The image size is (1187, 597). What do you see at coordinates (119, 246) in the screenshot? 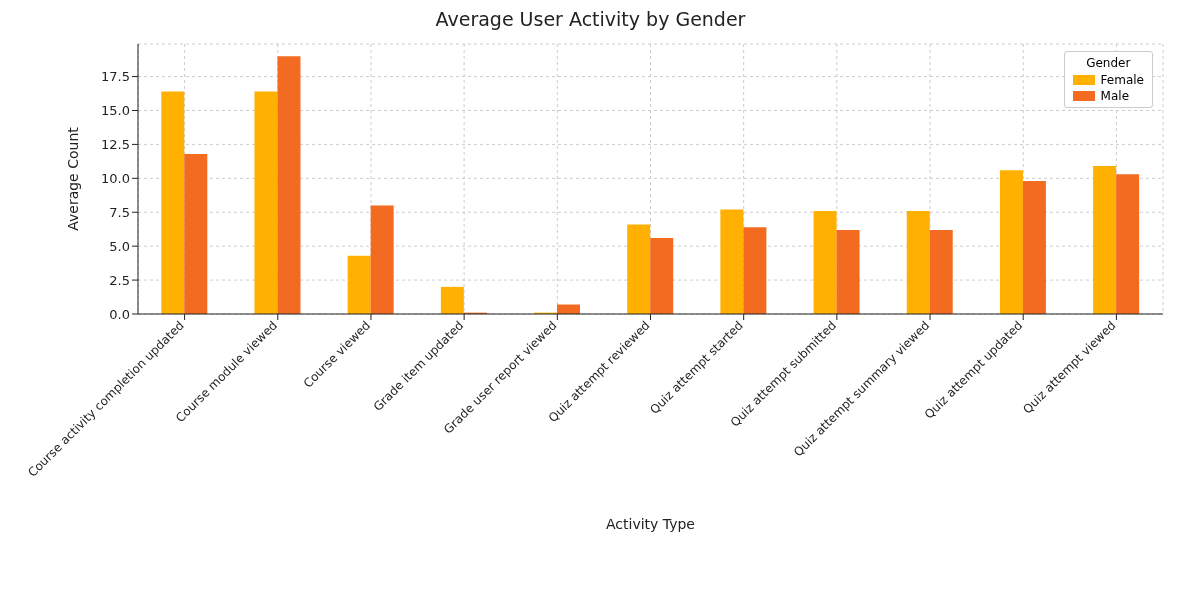
I see `y-tick-label: 5.0` at bounding box center [119, 246].